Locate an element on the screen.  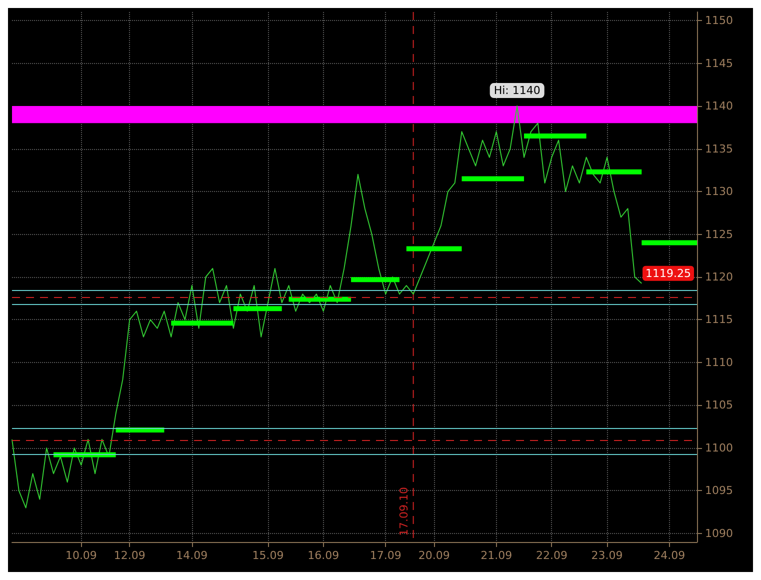
x-tick-label: 23.09 is located at coordinates (607, 555).